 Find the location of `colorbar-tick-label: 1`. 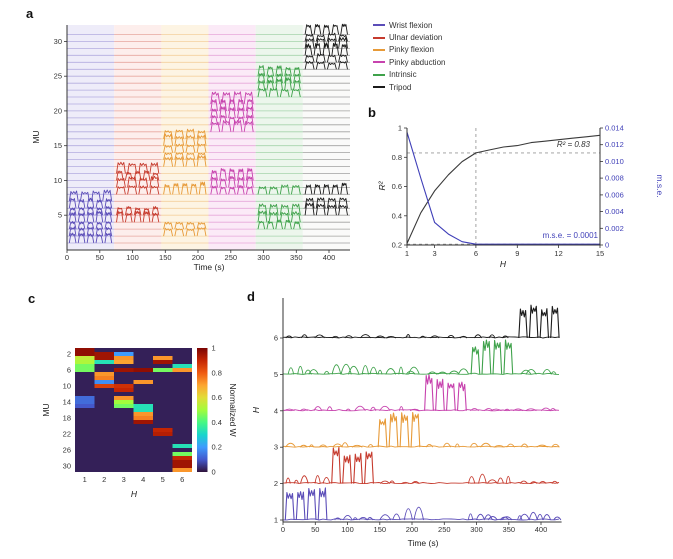

colorbar-tick-label: 1 is located at coordinates (214, 348).